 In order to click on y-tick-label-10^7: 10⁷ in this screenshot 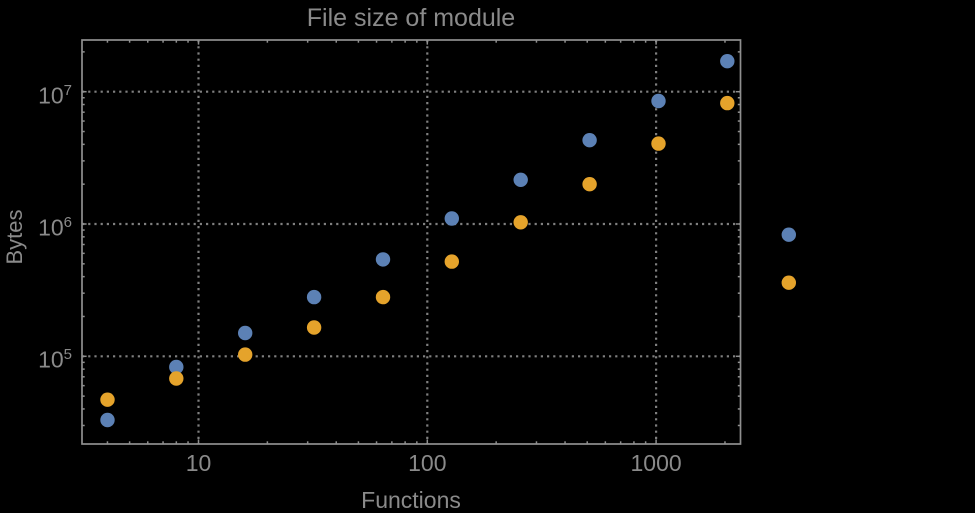, I will do `click(55, 95)`.